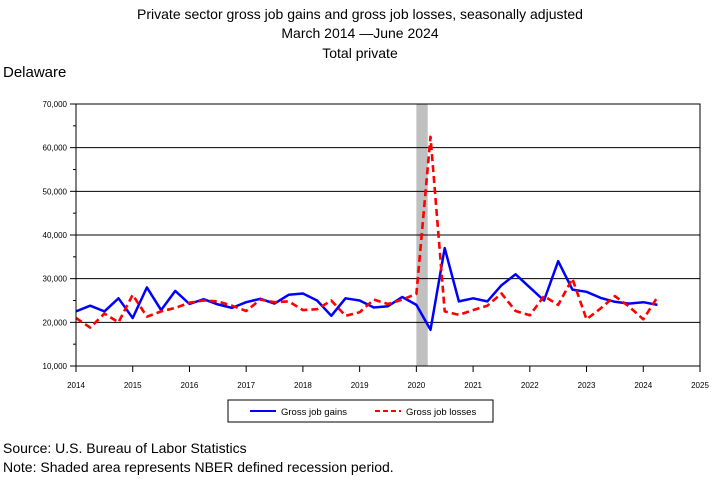 The image size is (720, 480). What do you see at coordinates (55, 279) in the screenshot?
I see `y-tick-label: 30,000` at bounding box center [55, 279].